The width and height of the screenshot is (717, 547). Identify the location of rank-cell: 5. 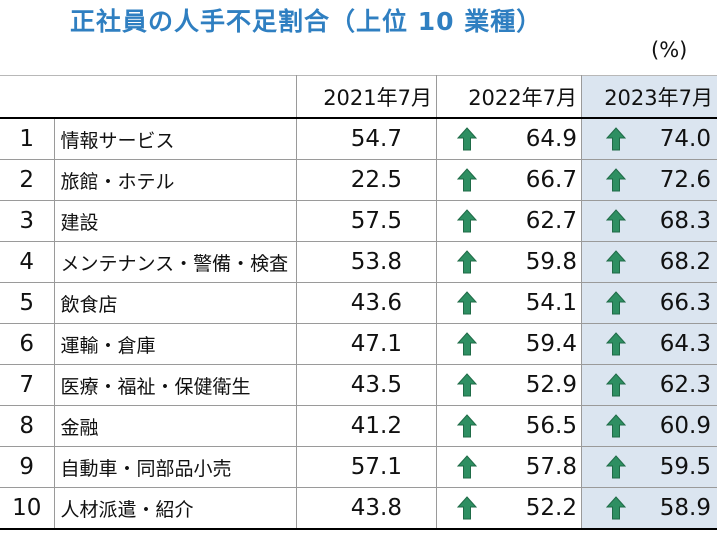
(27, 303).